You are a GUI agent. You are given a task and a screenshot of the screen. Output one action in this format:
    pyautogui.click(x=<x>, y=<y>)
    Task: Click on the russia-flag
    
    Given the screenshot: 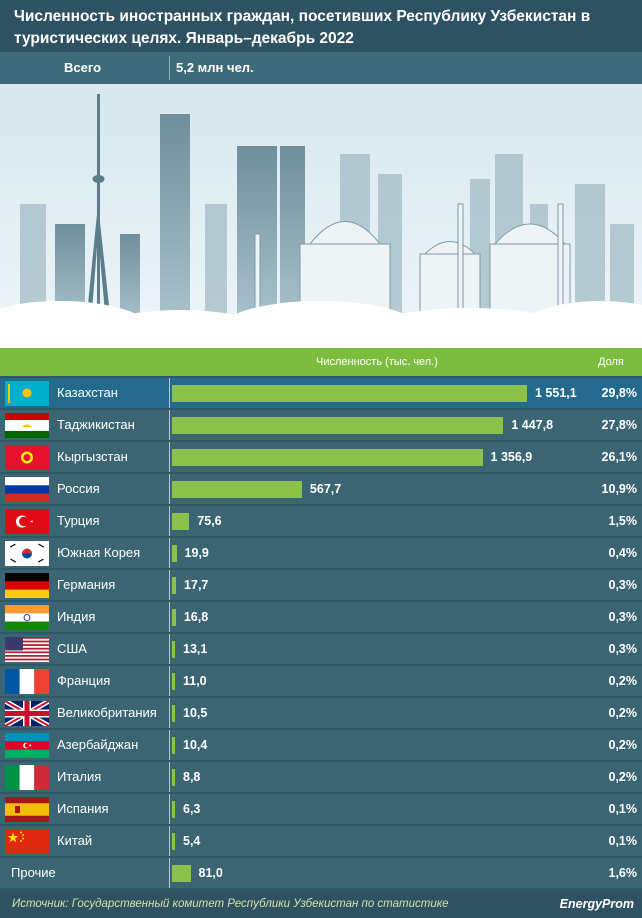 What is the action you would take?
    pyautogui.click(x=27, y=489)
    